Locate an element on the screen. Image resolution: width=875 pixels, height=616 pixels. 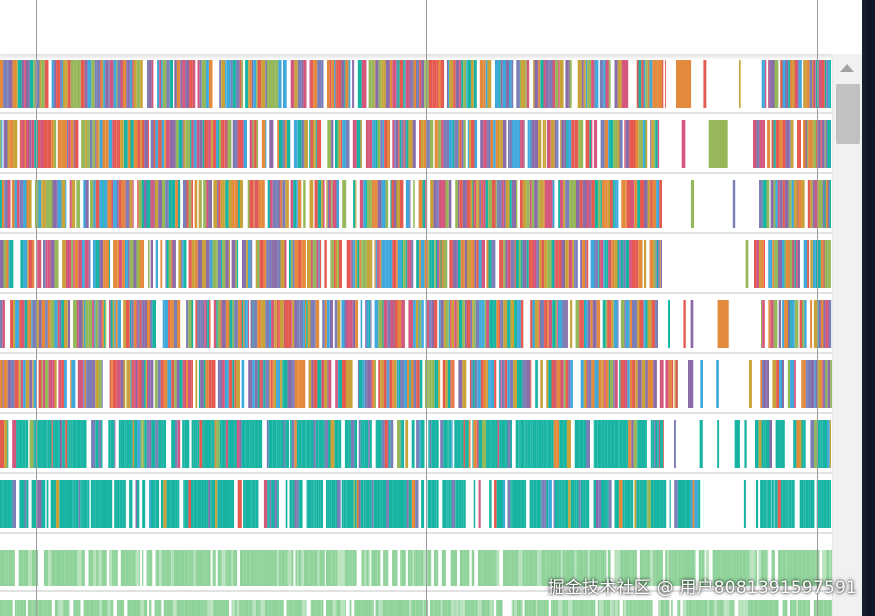
scroll-up-arrow-icon is located at coordinates (847, 68).